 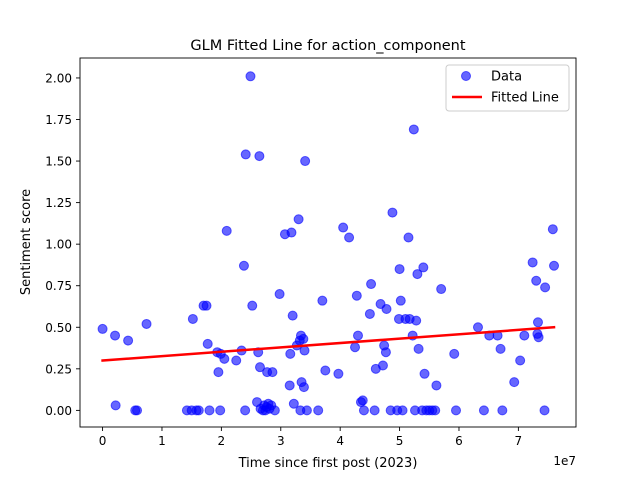 What do you see at coordinates (506, 77) in the screenshot?
I see `legend-data-label: Data` at bounding box center [506, 77].